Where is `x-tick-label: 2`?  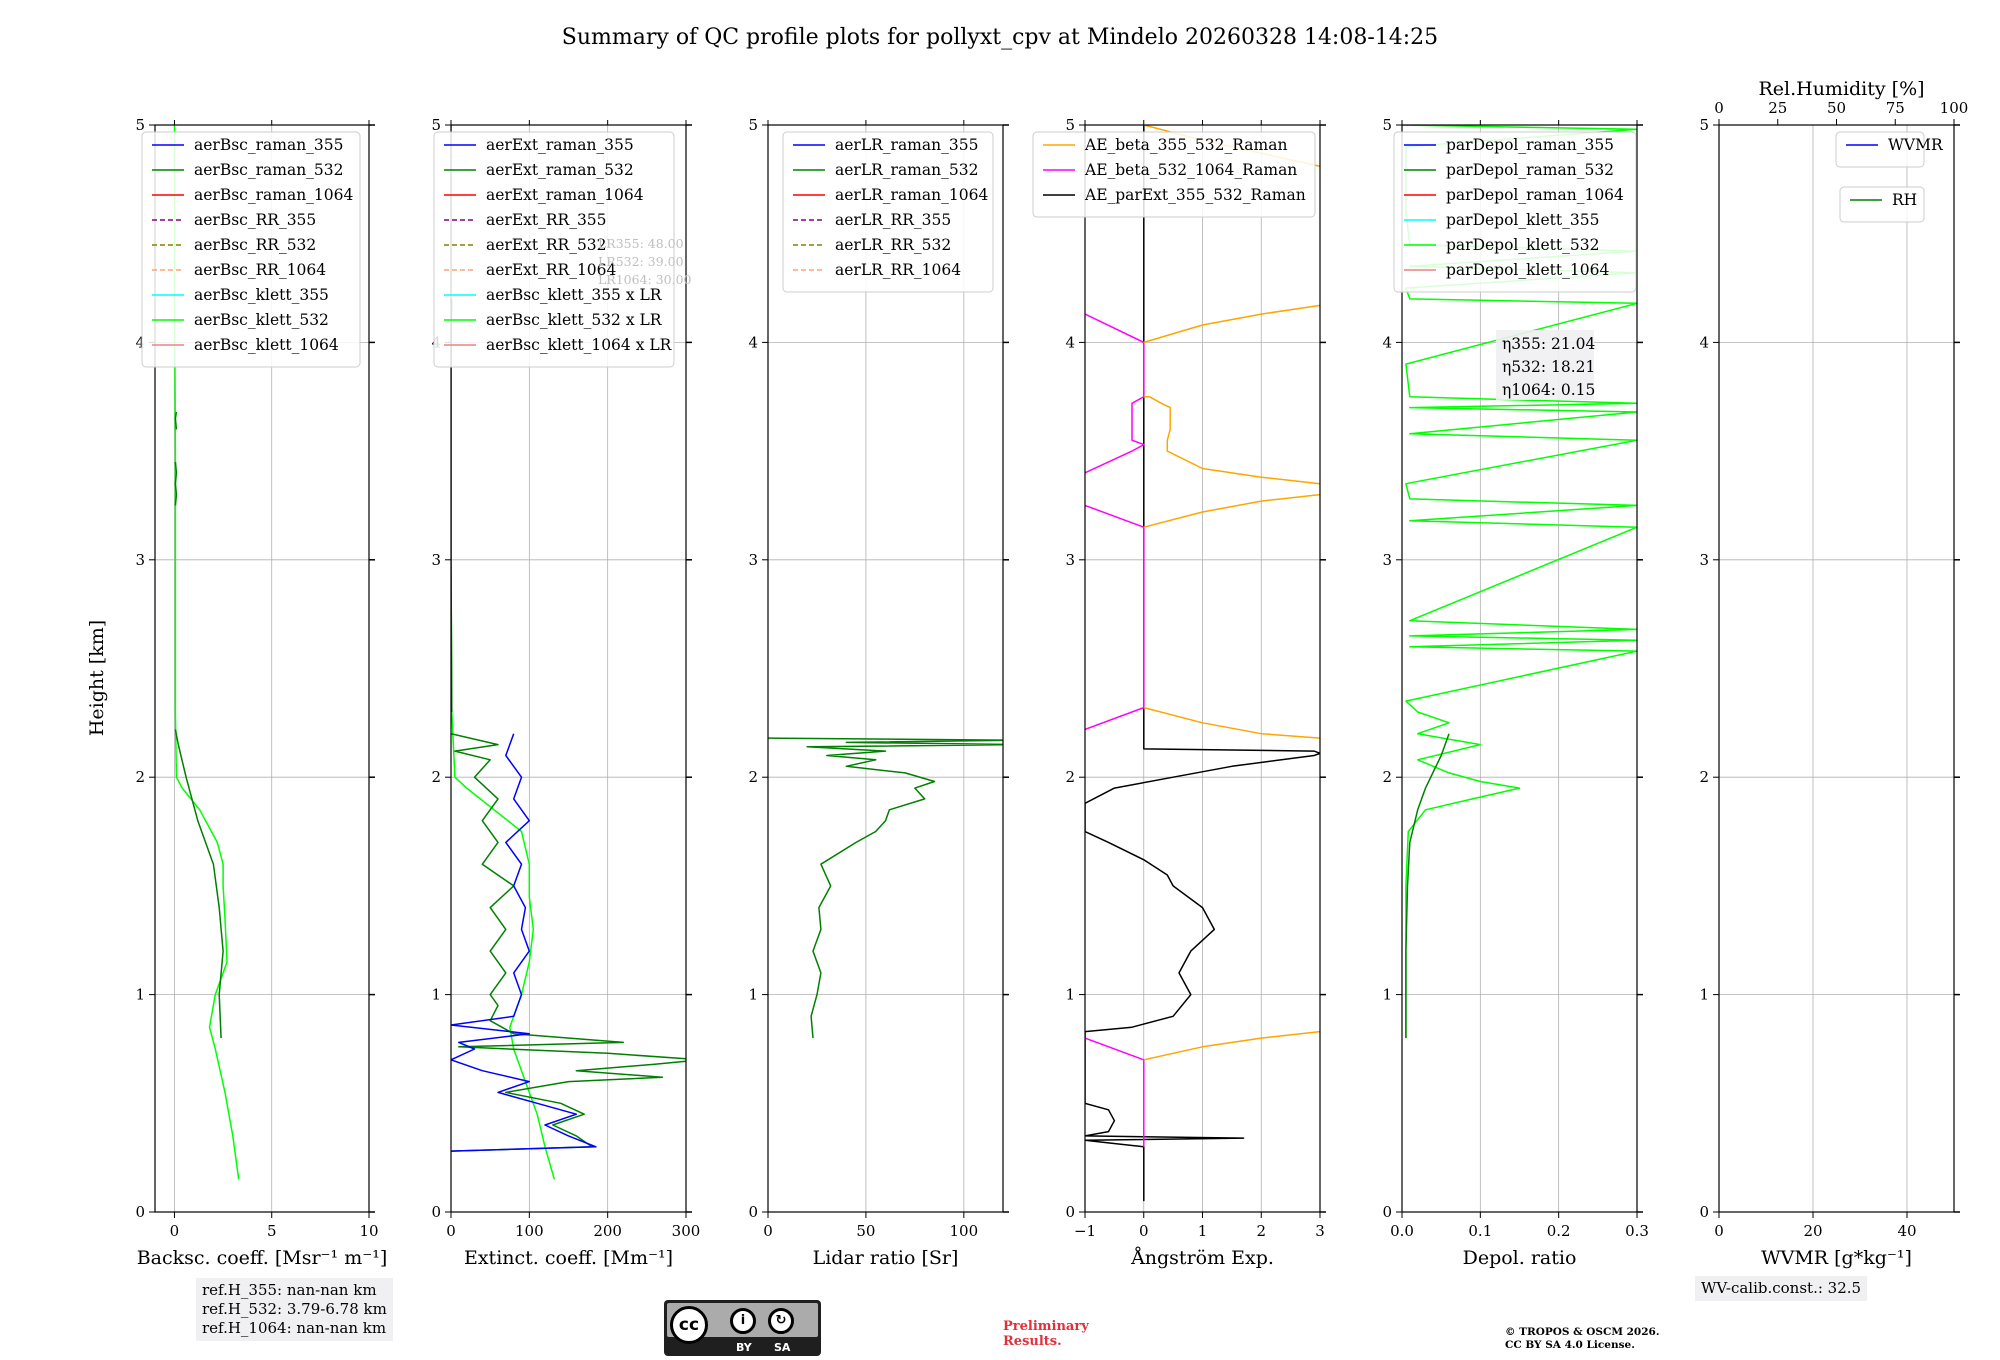 x-tick-label: 2 is located at coordinates (1261, 1231).